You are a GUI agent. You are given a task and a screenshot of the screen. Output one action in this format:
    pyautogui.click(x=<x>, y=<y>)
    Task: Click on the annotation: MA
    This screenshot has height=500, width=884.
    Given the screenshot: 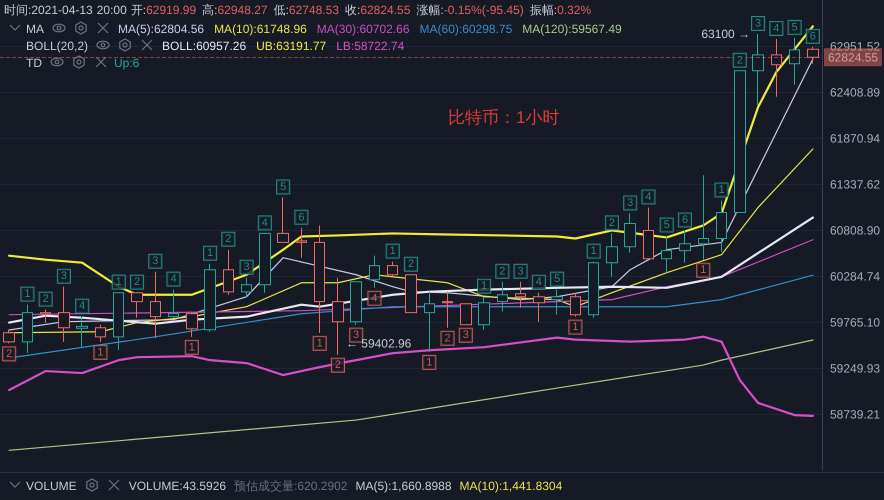 What is the action you would take?
    pyautogui.click(x=35, y=29)
    